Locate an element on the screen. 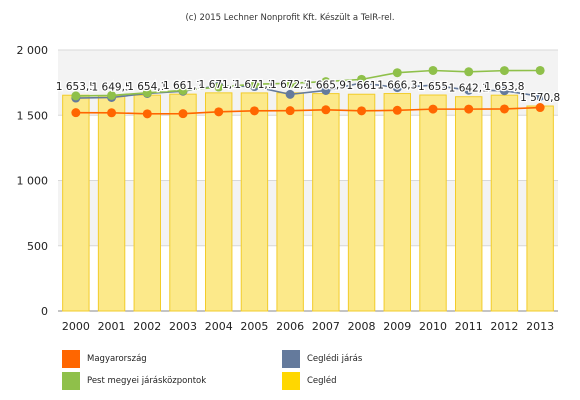  legend-item-magyarorszag: Magyarország is located at coordinates (104, 359).